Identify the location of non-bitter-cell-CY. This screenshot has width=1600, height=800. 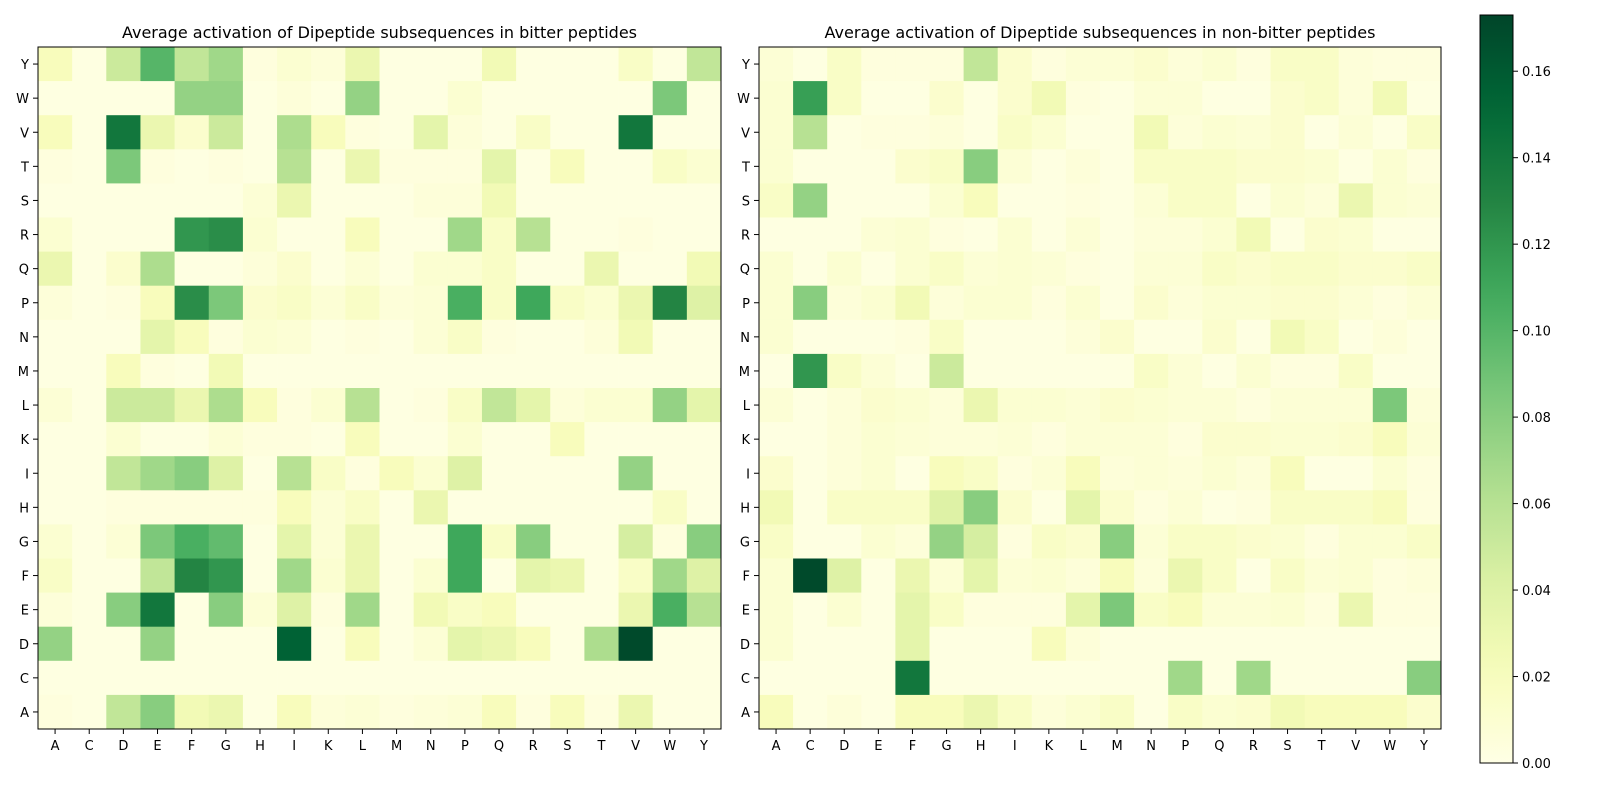
(1424, 678).